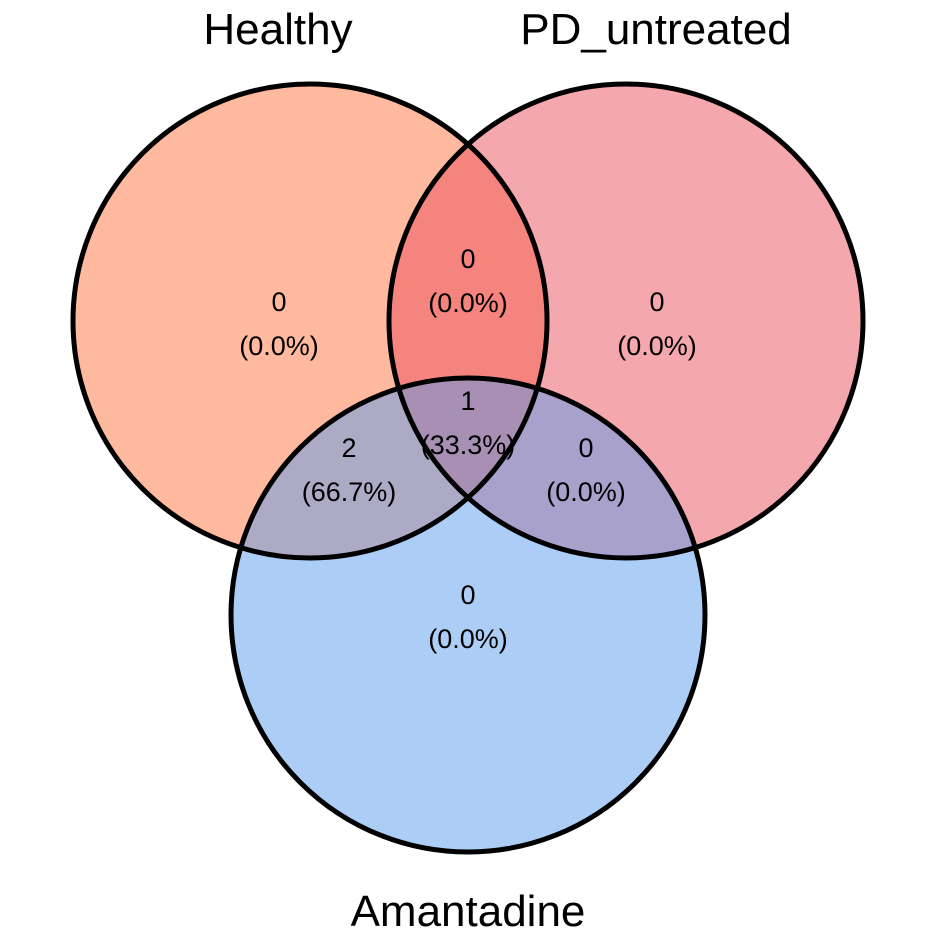 The height and width of the screenshot is (936, 936). Describe the element at coordinates (278, 302) in the screenshot. I see `region-healthy-only-count: 0` at that location.